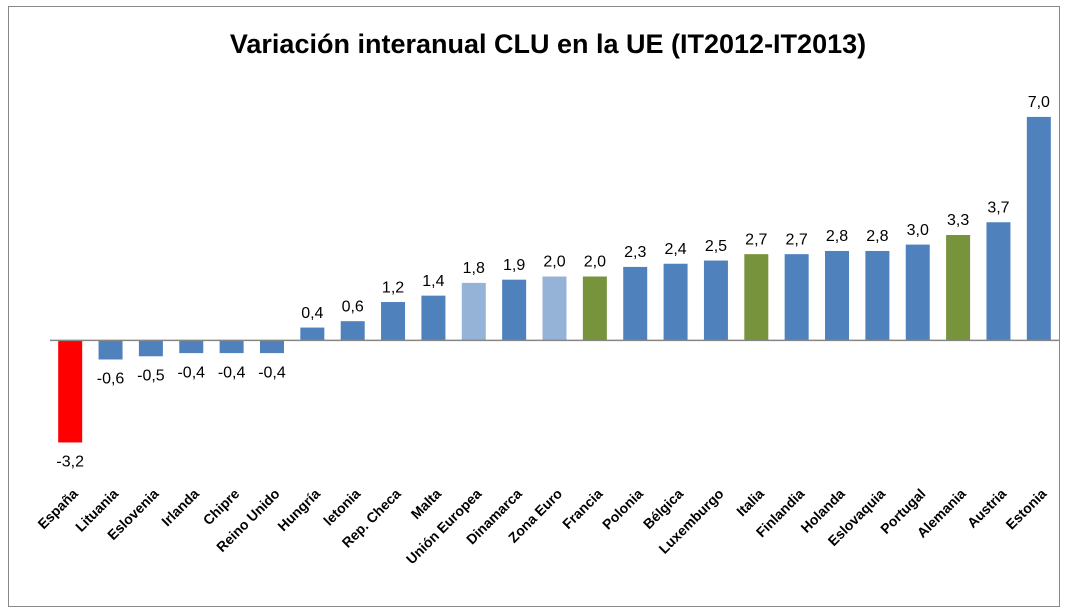 Image resolution: width=1068 pixels, height=614 pixels. Describe the element at coordinates (312, 313) in the screenshot. I see `value-label: 0,4` at that location.